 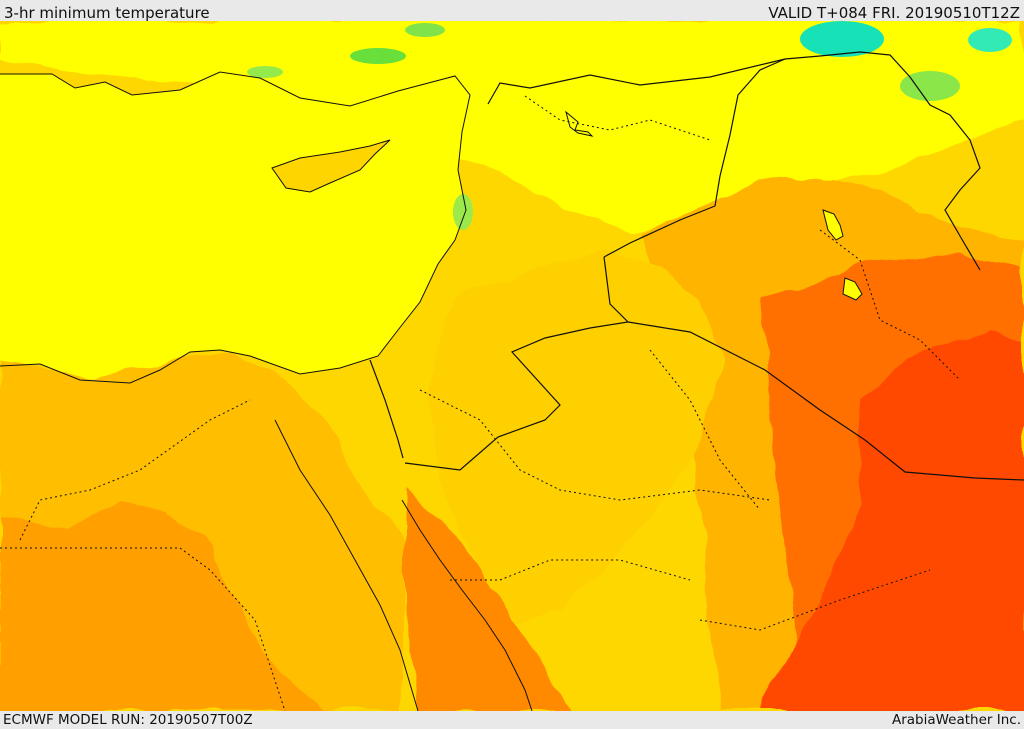 What do you see at coordinates (892, 520) in the screenshot?
I see `red-orange-zone-gulf` at bounding box center [892, 520].